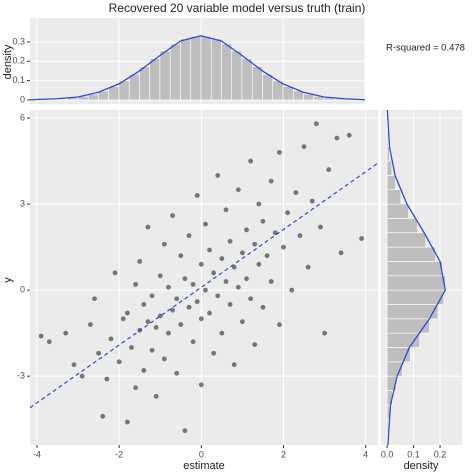 The height and width of the screenshot is (474, 474). I want to click on y-tick-label: 0.2, so click(18, 61).